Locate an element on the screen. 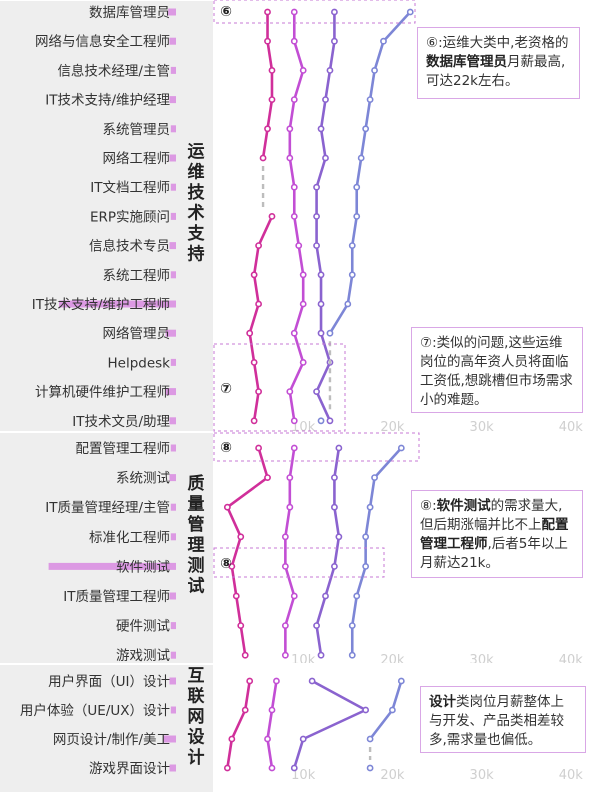  row-label: 用户界面（UI）设计 is located at coordinates (109, 681).